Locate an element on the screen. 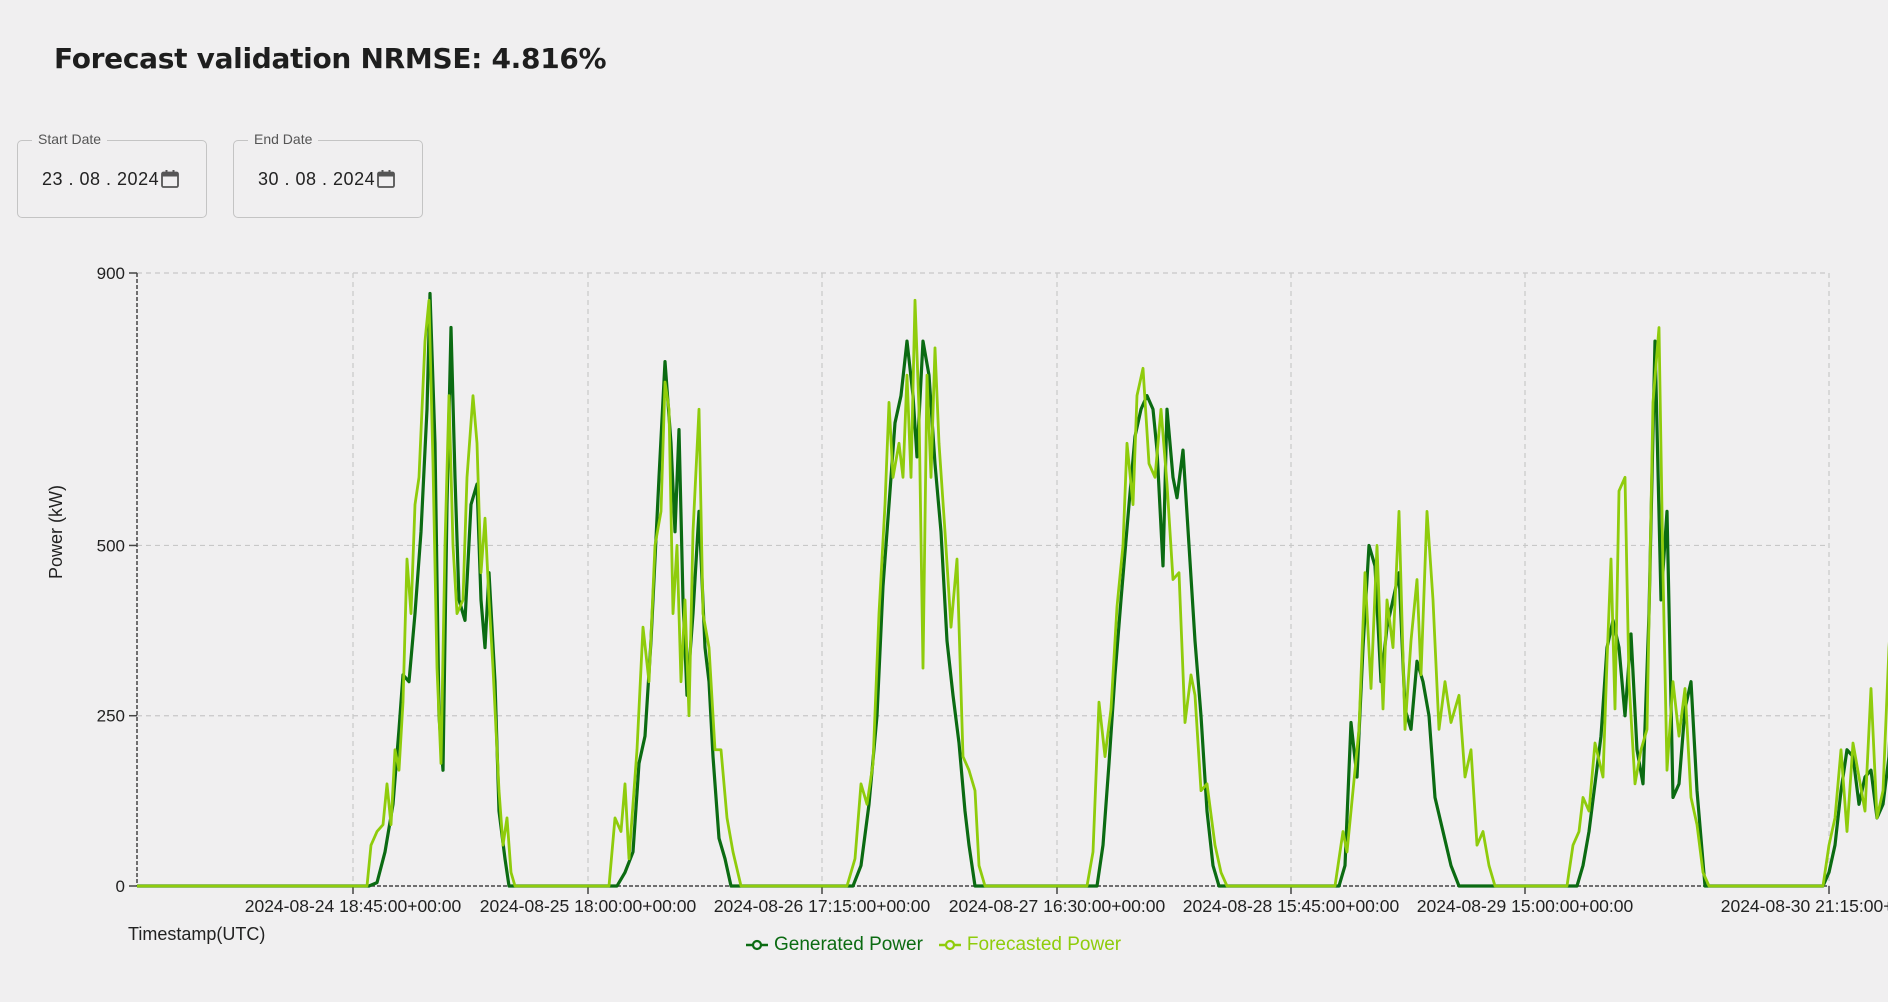 The image size is (1888, 1002). y-tick-label: 250 is located at coordinates (111, 716).